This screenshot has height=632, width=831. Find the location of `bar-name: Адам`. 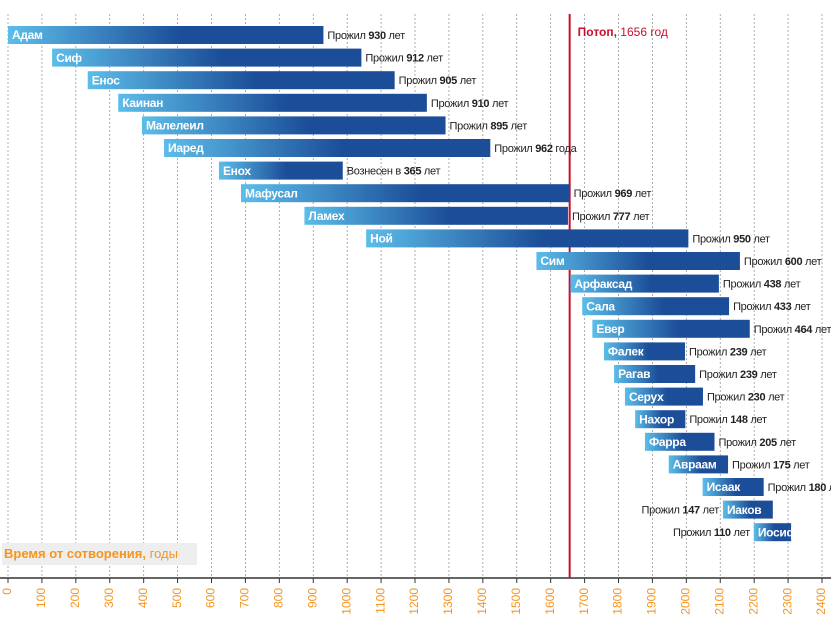

bar-name: Адам is located at coordinates (27, 35).